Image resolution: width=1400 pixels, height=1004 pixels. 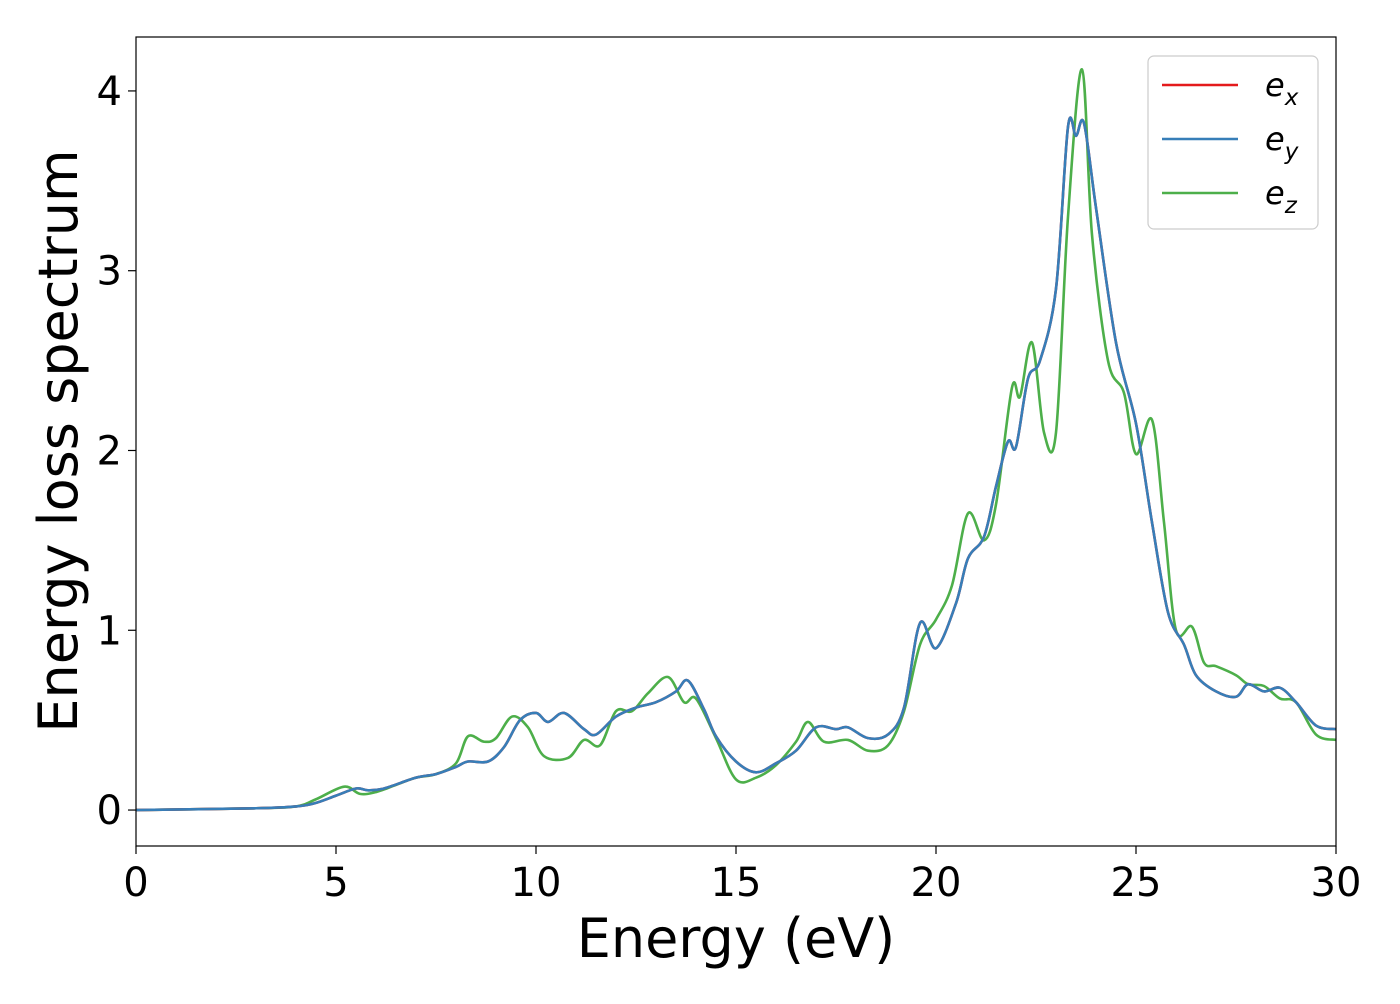 What do you see at coordinates (109, 451) in the screenshot?
I see `y-tick-label: 2` at bounding box center [109, 451].